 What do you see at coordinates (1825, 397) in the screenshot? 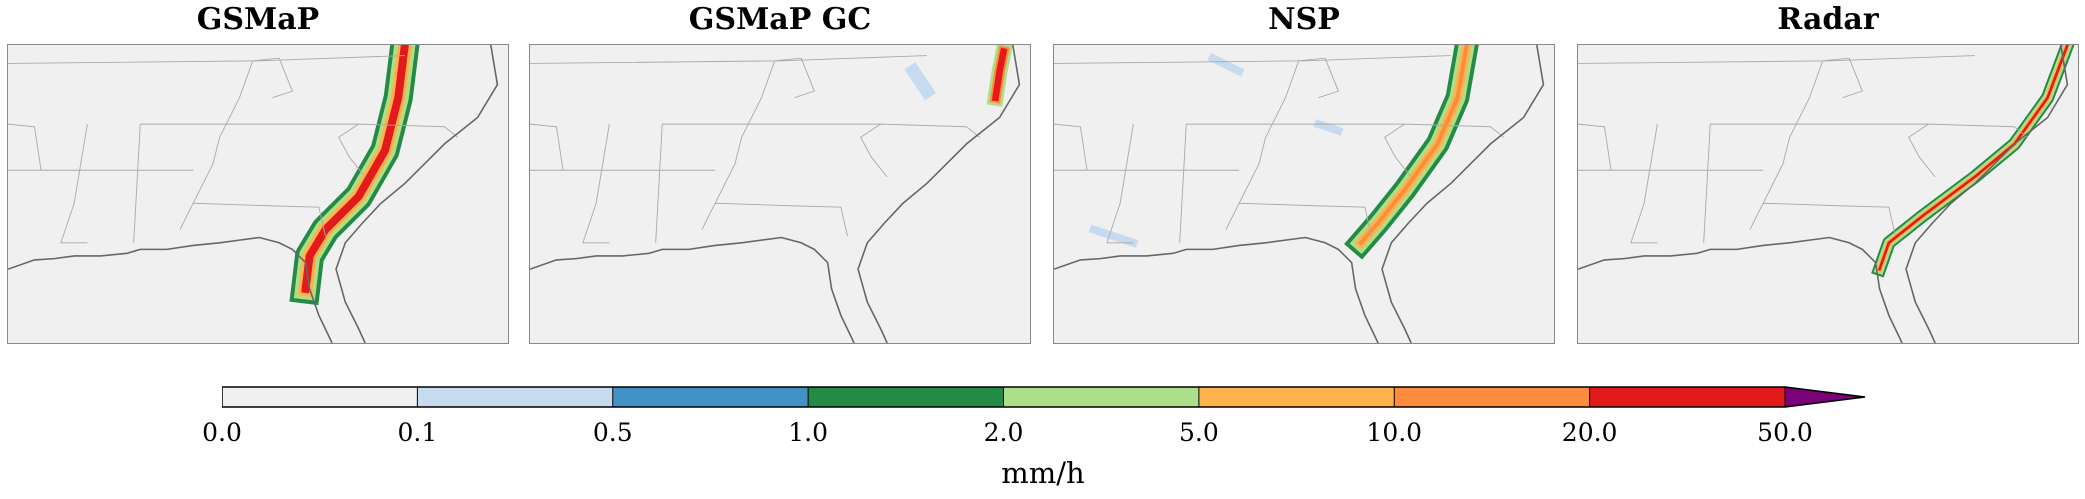
I see `colorbar-extend-arrow` at bounding box center [1825, 397].